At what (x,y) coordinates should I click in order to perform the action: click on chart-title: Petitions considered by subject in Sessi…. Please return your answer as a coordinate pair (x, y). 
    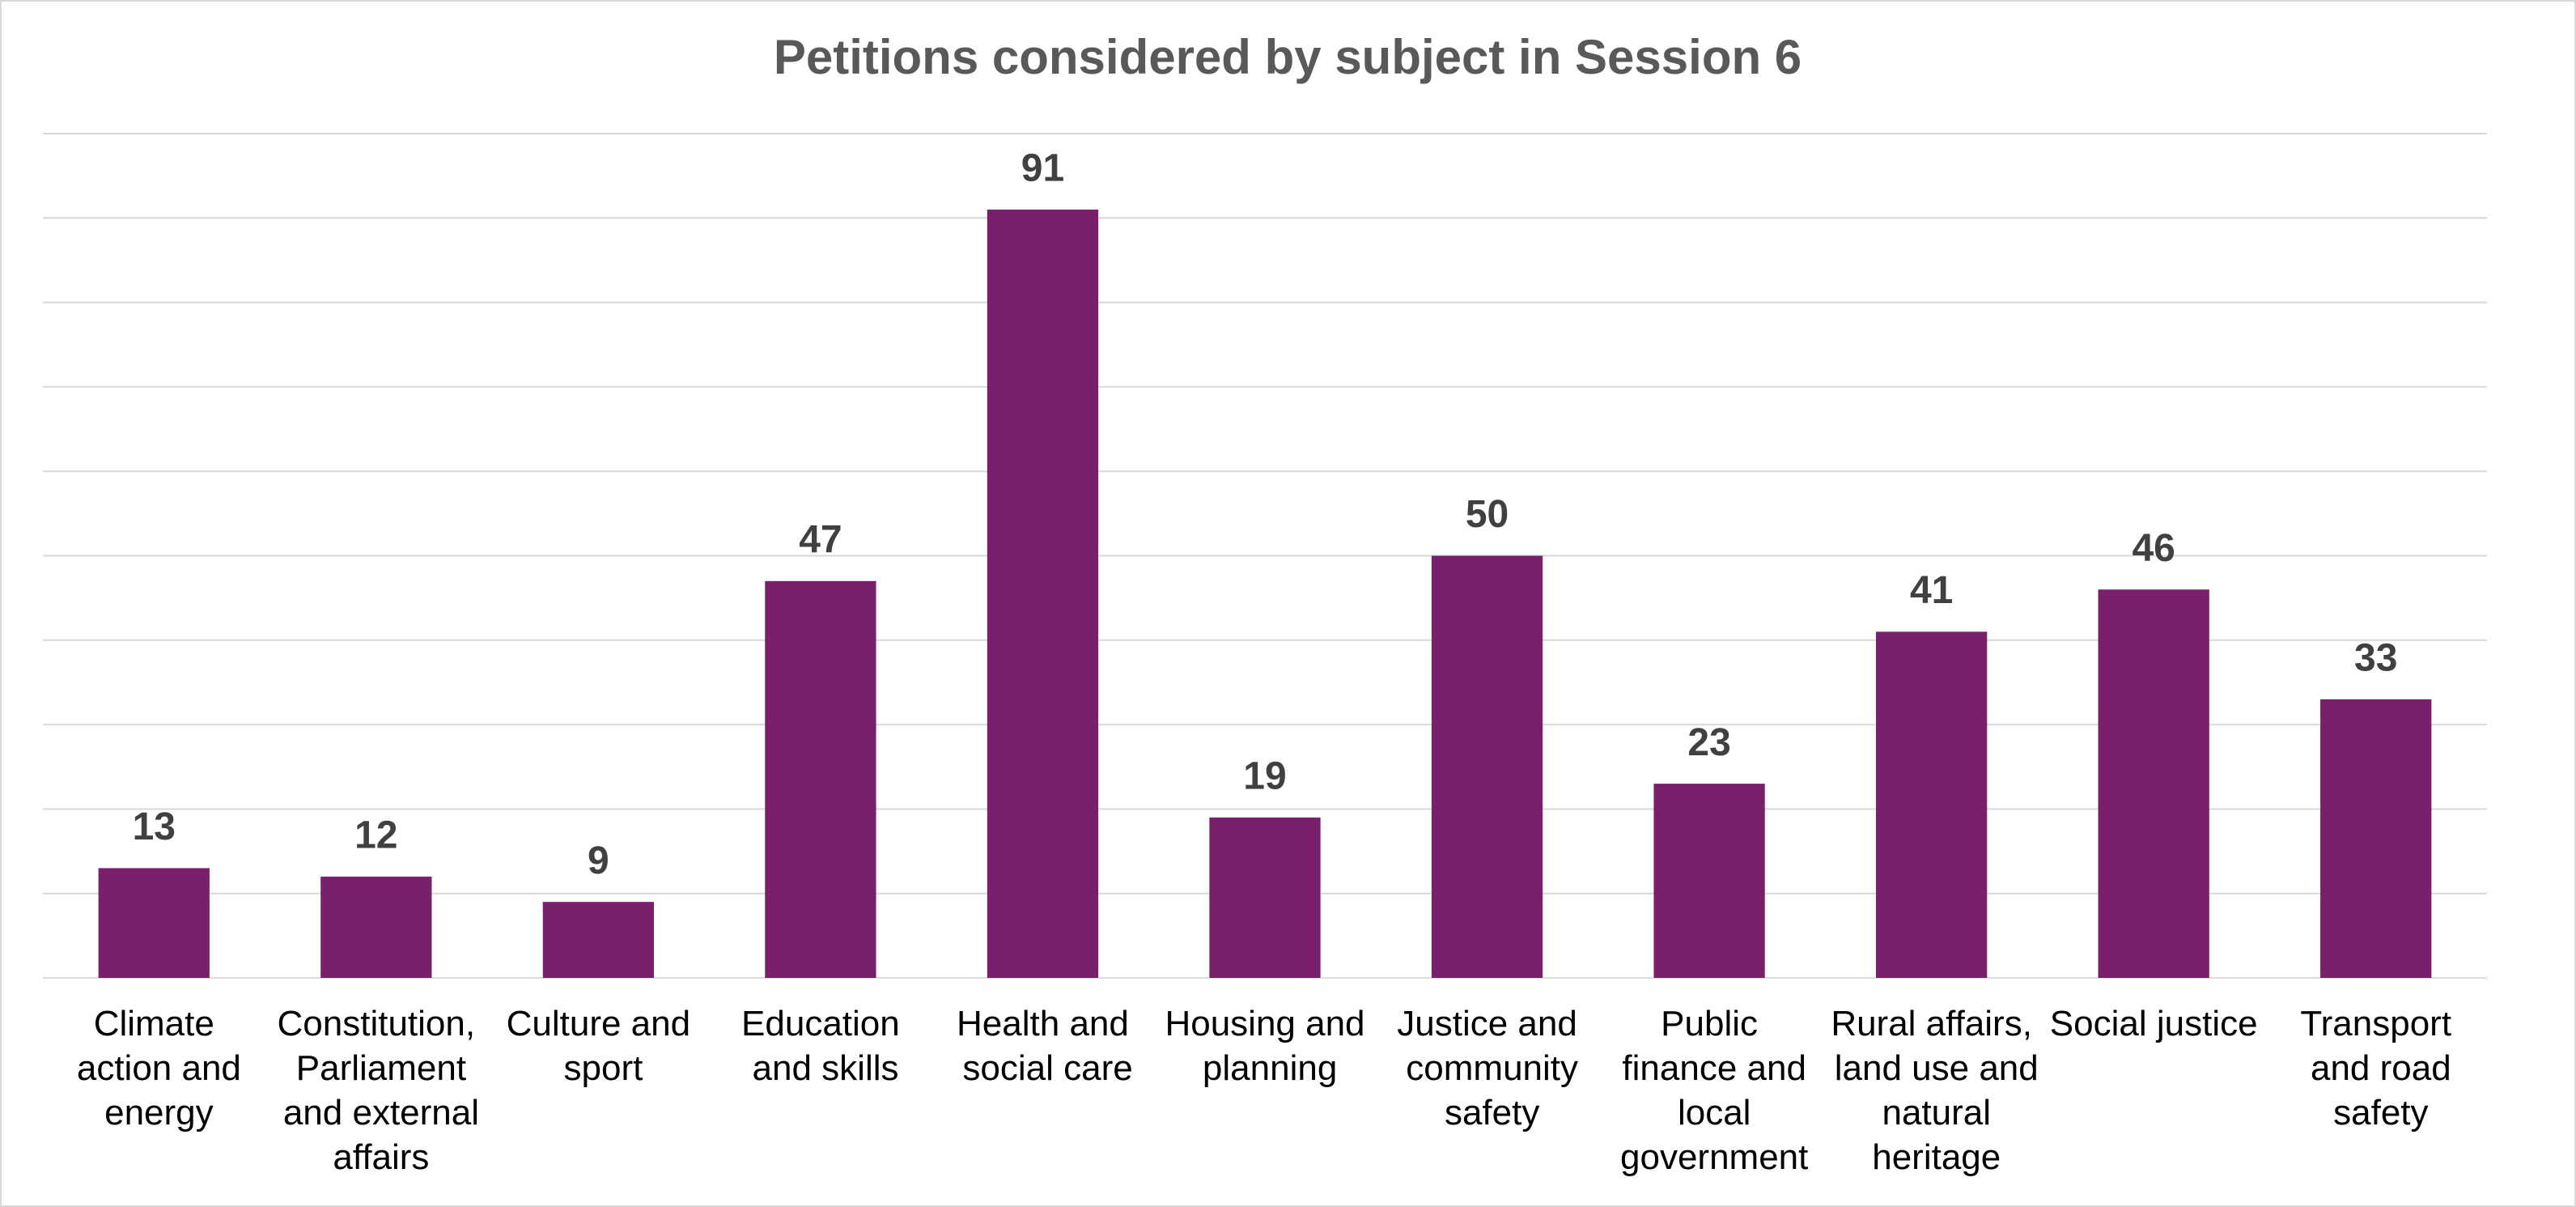
    Looking at the image, I should click on (1288, 57).